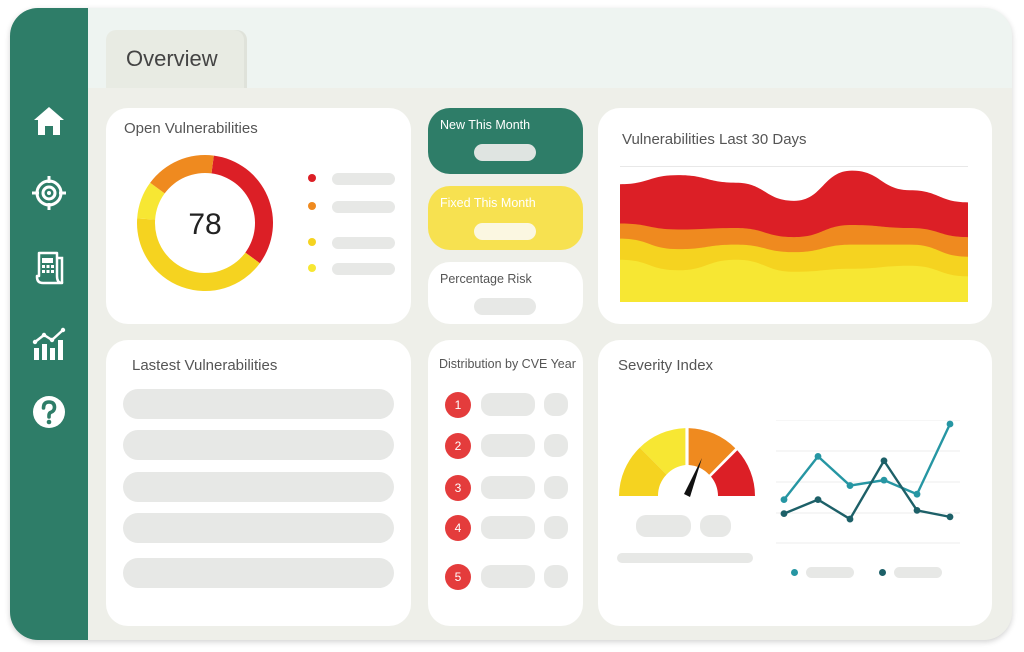  I want to click on latest-vulnerabilities-title: Lastest Vulnerabilities, so click(205, 365).